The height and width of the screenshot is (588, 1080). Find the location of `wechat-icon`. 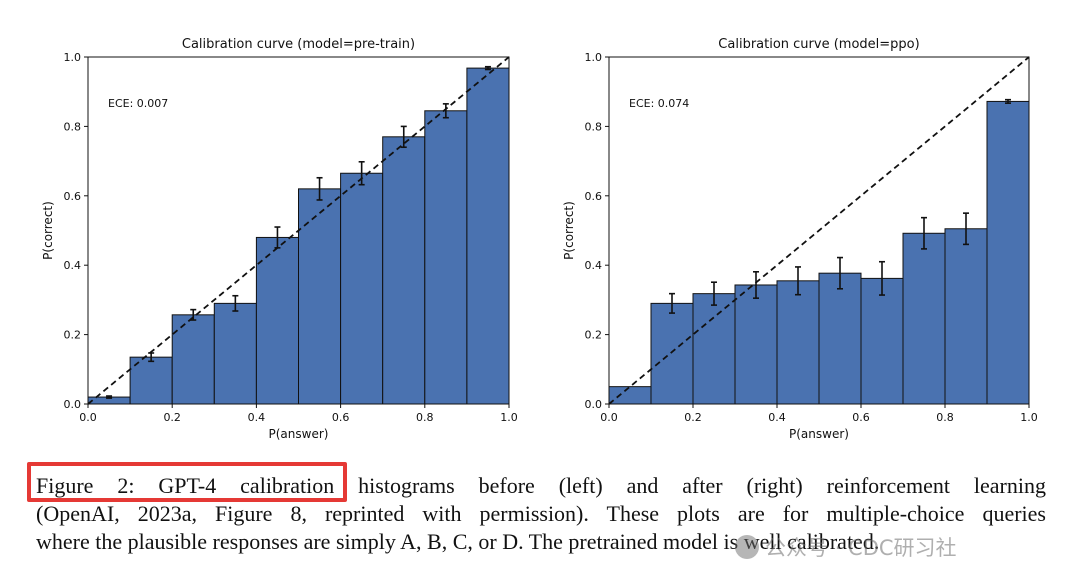

wechat-icon is located at coordinates (747, 547).